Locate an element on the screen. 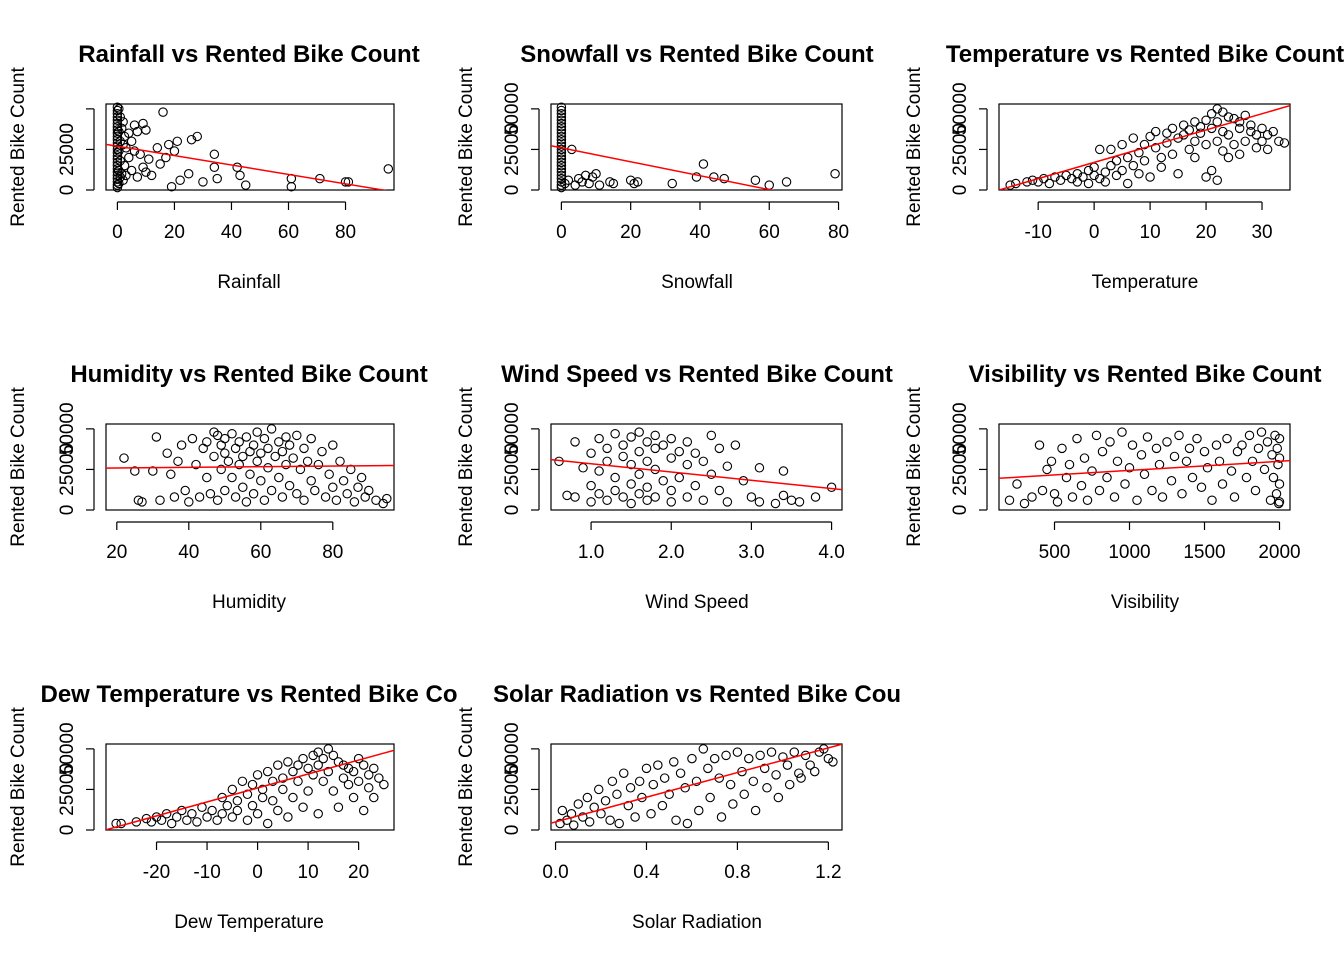  plot-title: Dew Temperature vs Rented Bike Co is located at coordinates (248, 694).